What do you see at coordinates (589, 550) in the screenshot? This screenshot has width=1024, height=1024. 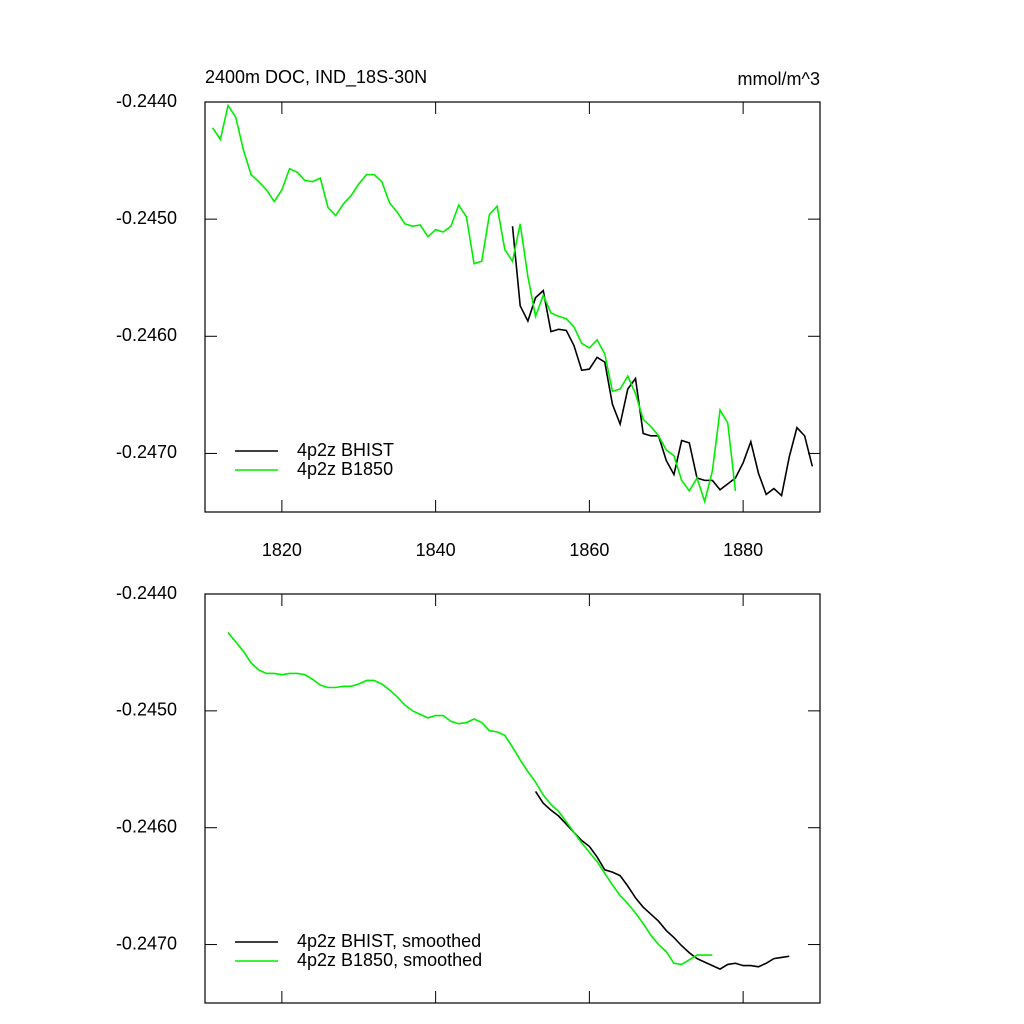 I see `x-tick-label: 1860` at bounding box center [589, 550].